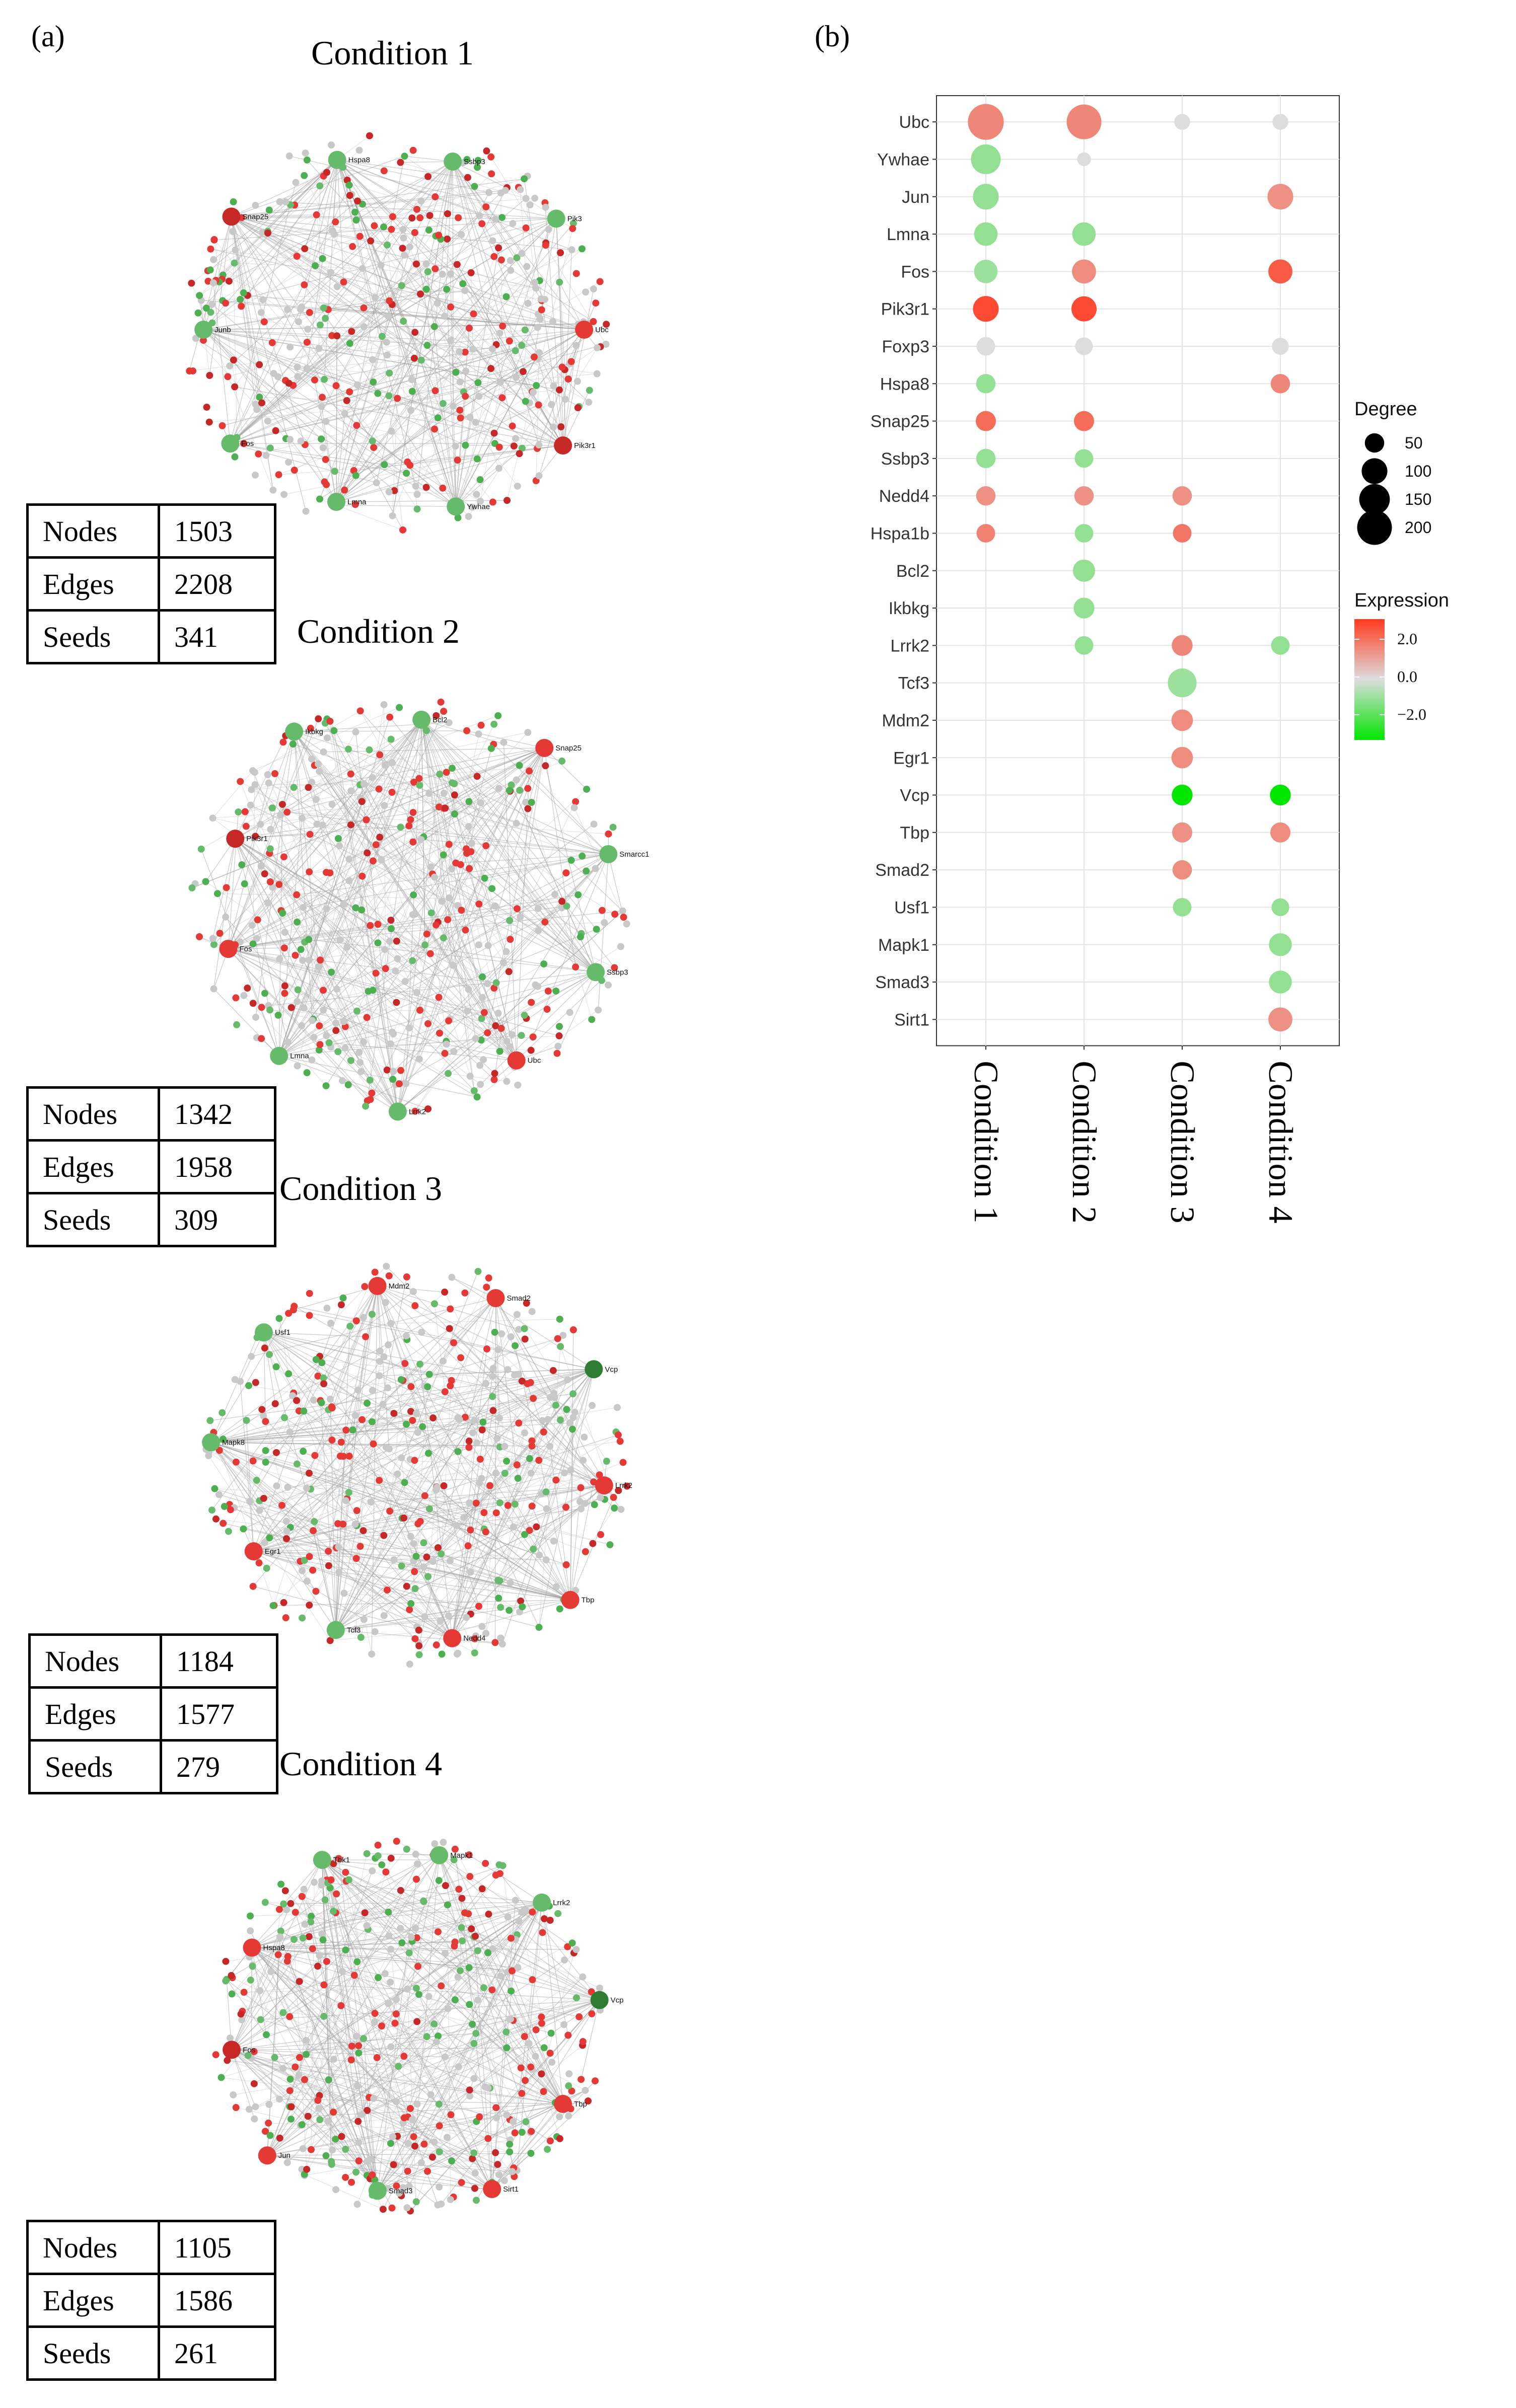 Image resolution: width=1516 pixels, height=2408 pixels. Describe the element at coordinates (618, 2000) in the screenshot. I see `network-hub-label: Vcp` at that location.